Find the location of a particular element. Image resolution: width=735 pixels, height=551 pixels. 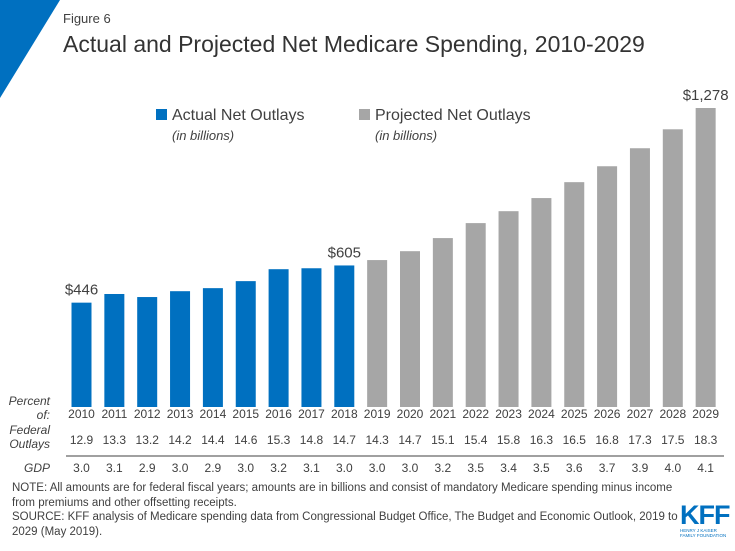

legend-actual: Actual Net Outlays (in billions) is located at coordinates (230, 125).